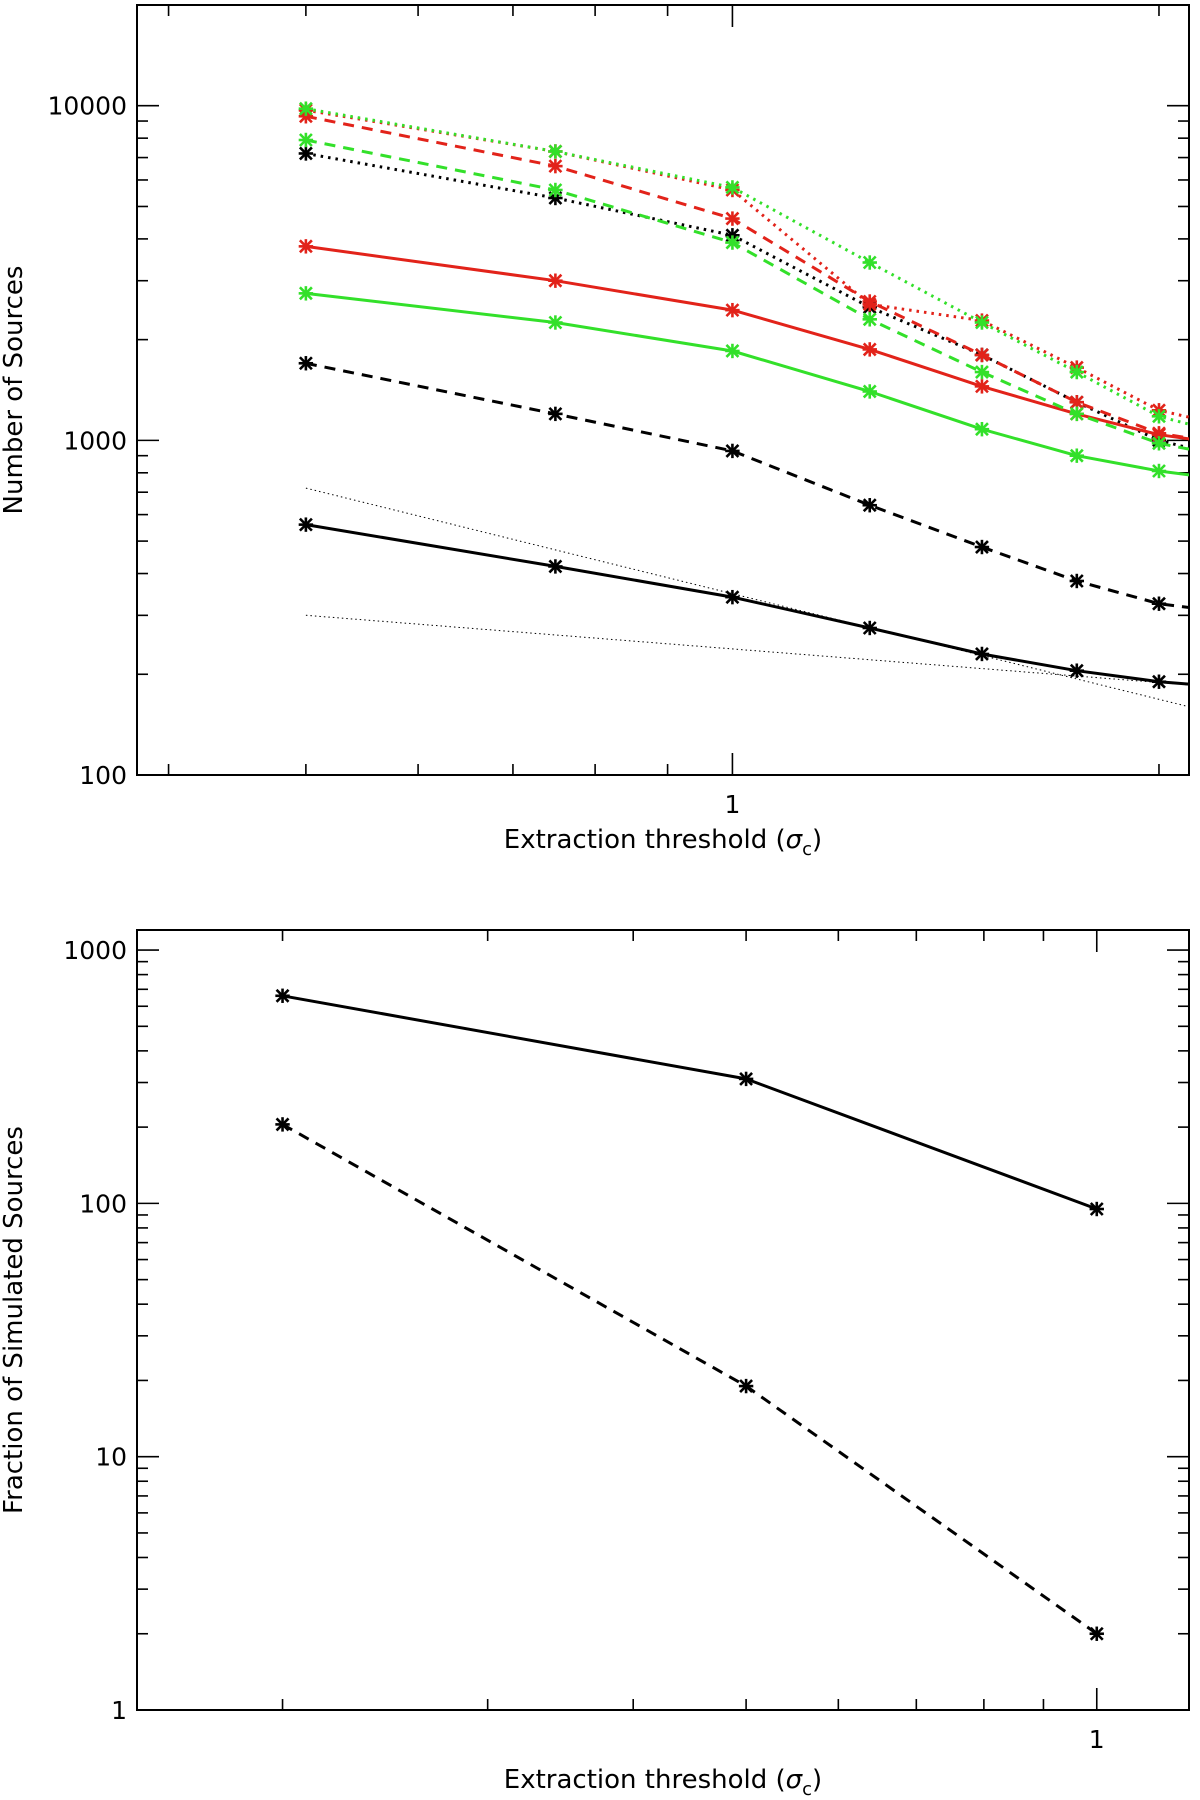 This screenshot has height=1800, width=1200. Describe the element at coordinates (119, 1710) in the screenshot. I see `y-tick-label: 1` at that location.